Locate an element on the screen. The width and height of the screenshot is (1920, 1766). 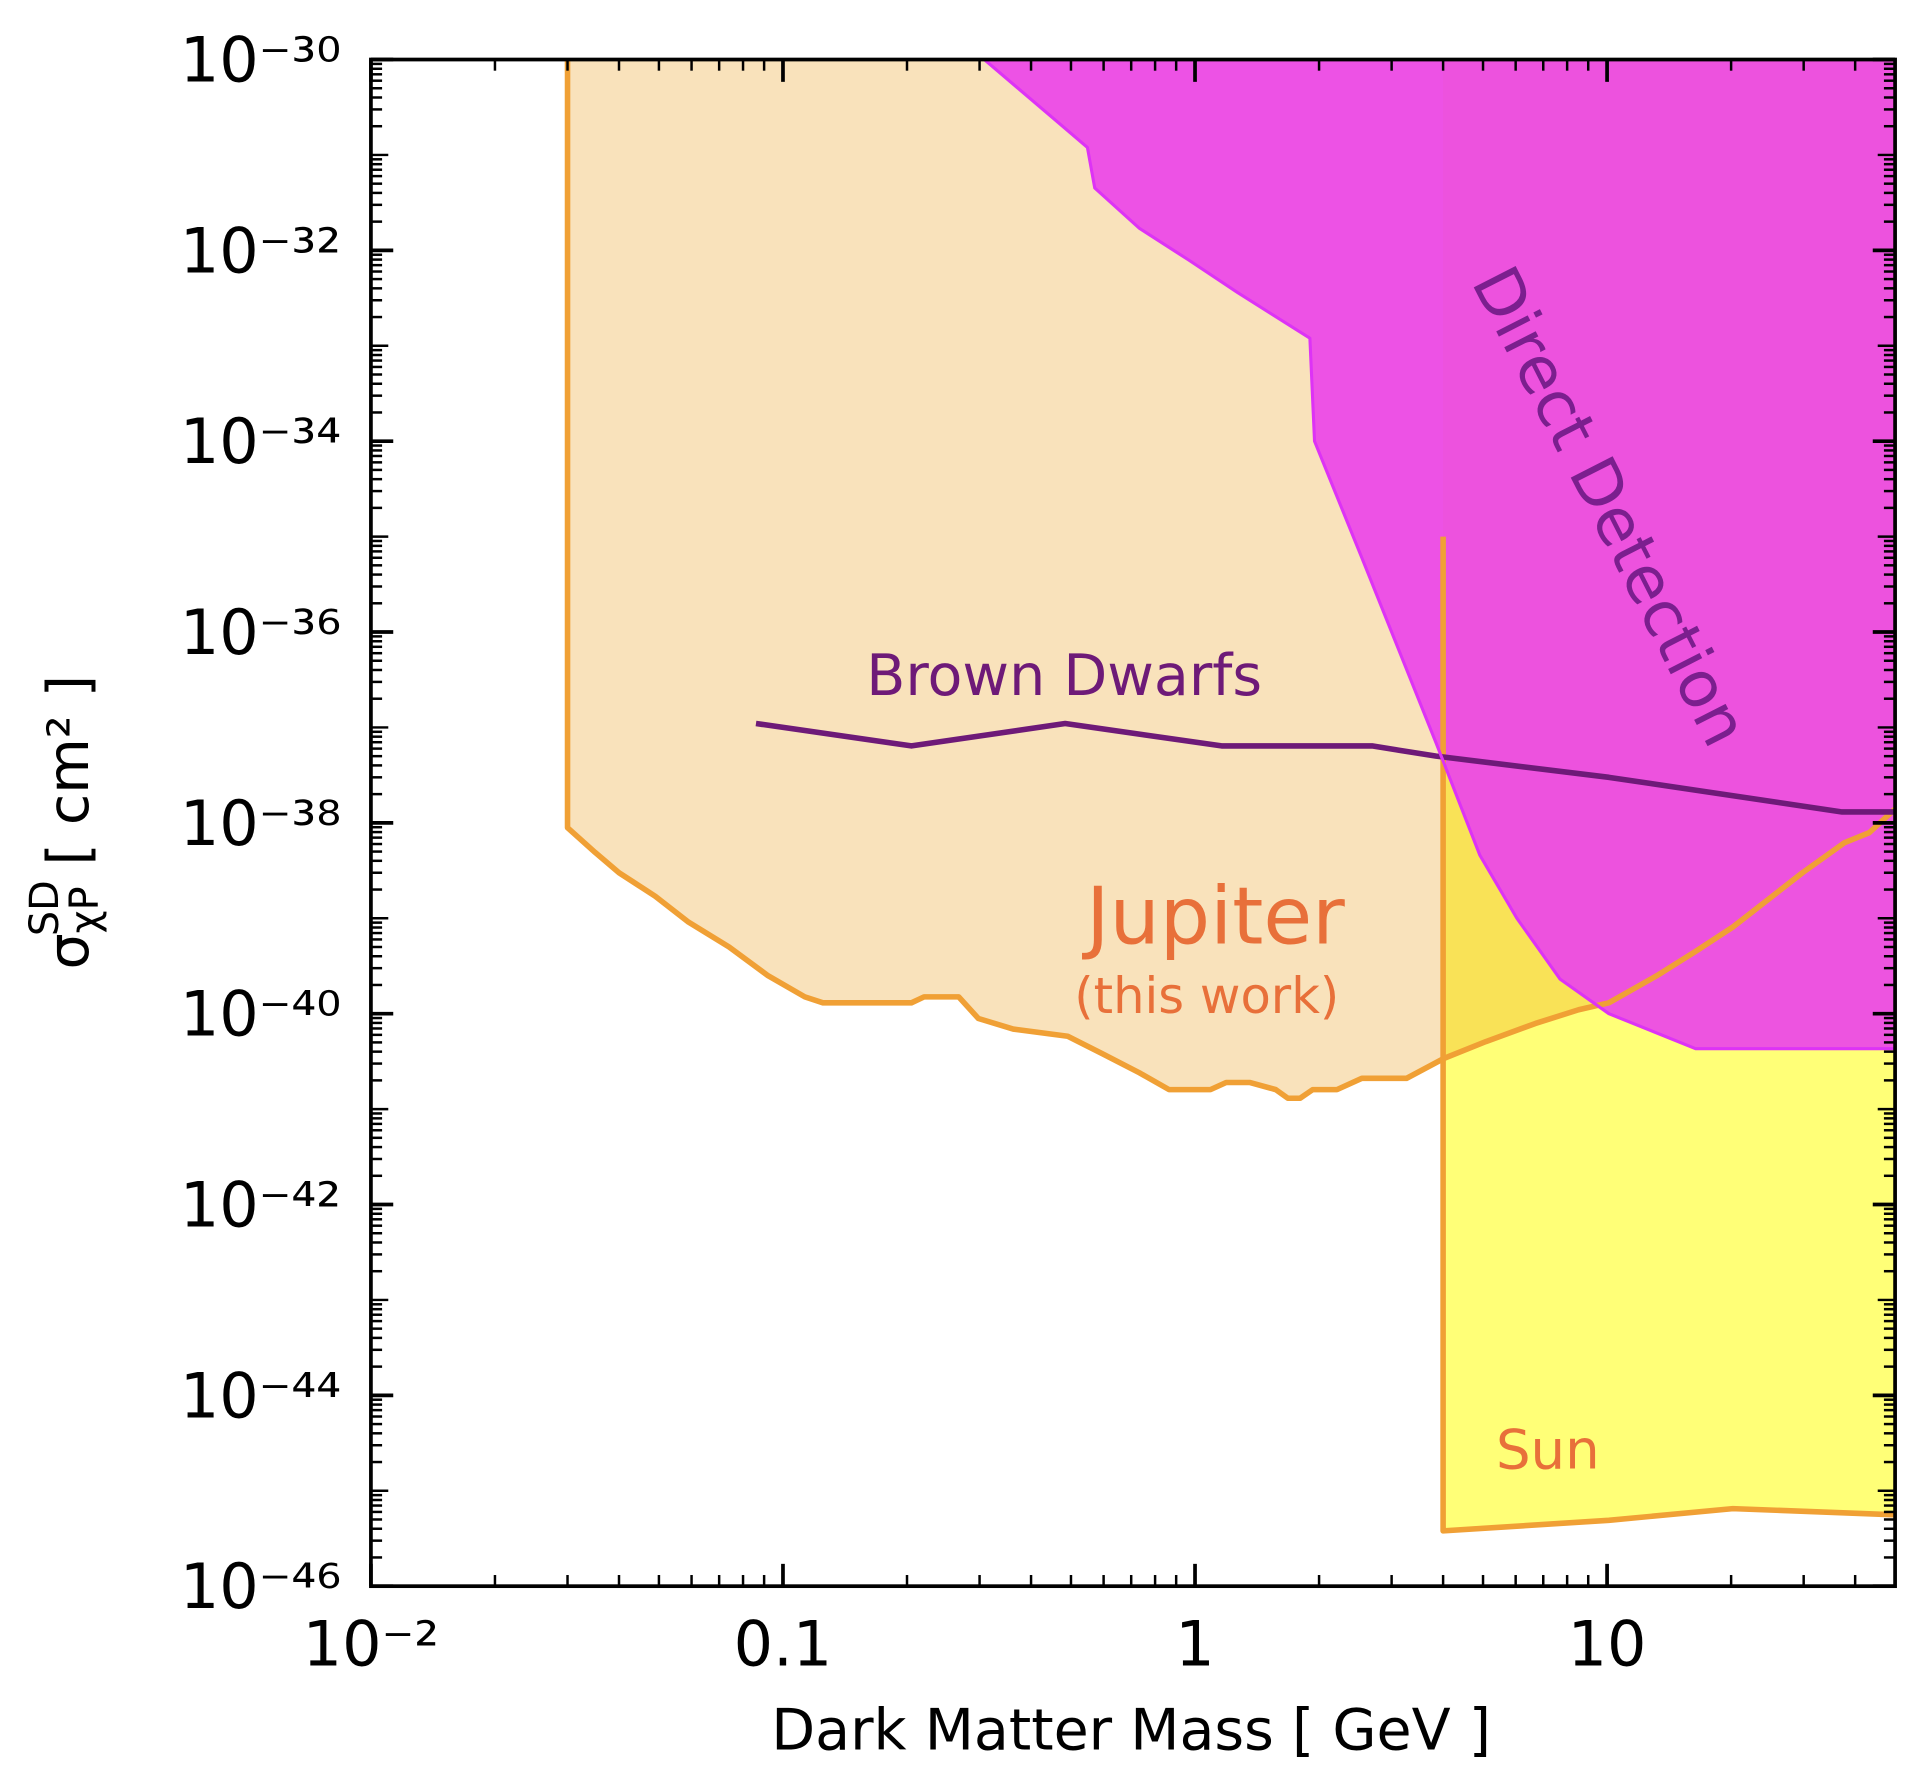
y-tick-label: 10⁻⁴² is located at coordinates (260, 1205).